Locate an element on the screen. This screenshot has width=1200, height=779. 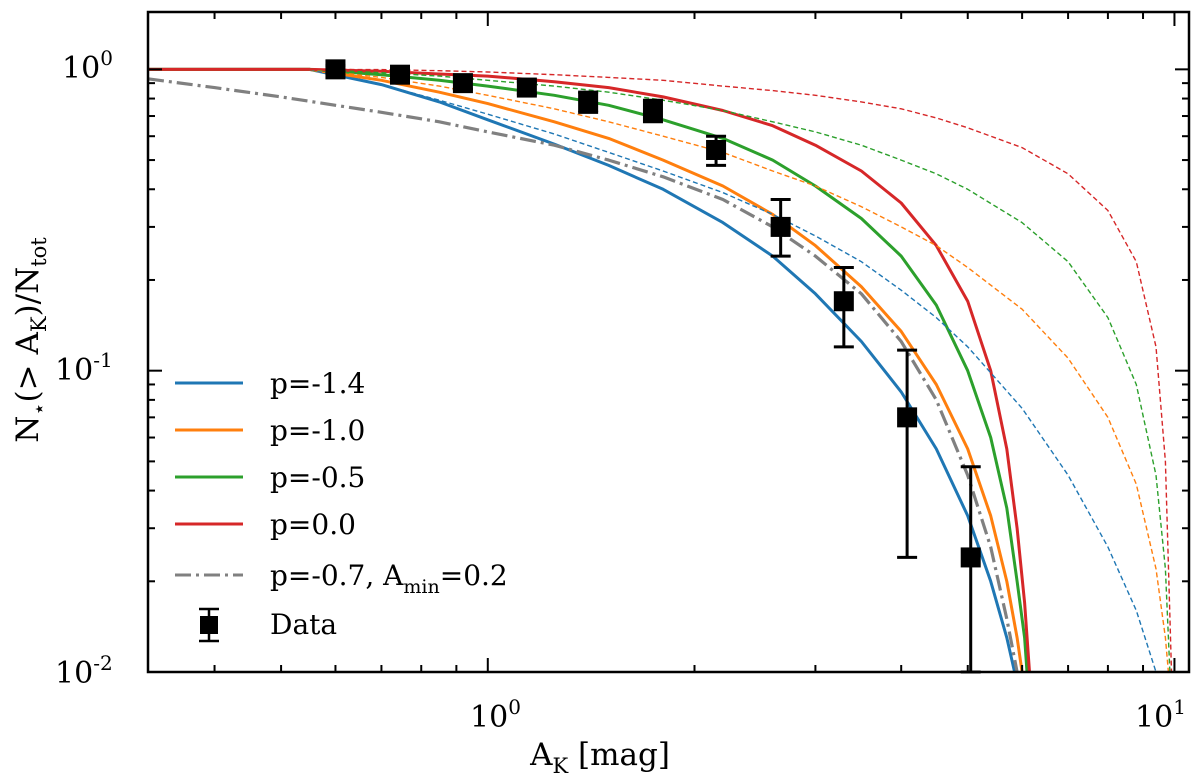
legend-label-p-1.4: p=-1.4 is located at coordinates (317, 383).